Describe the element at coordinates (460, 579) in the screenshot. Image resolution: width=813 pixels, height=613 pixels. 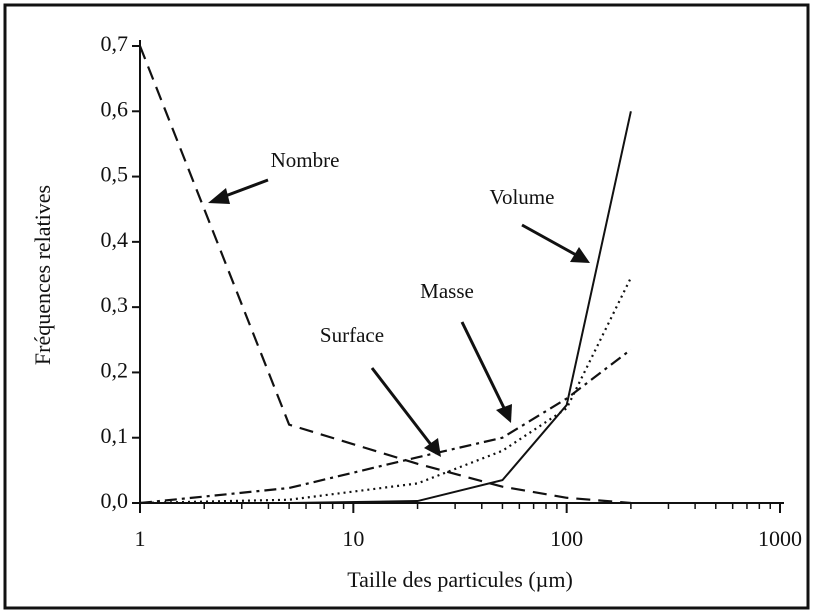
I see `x-axis-label: Taille des particules (µm)` at that location.